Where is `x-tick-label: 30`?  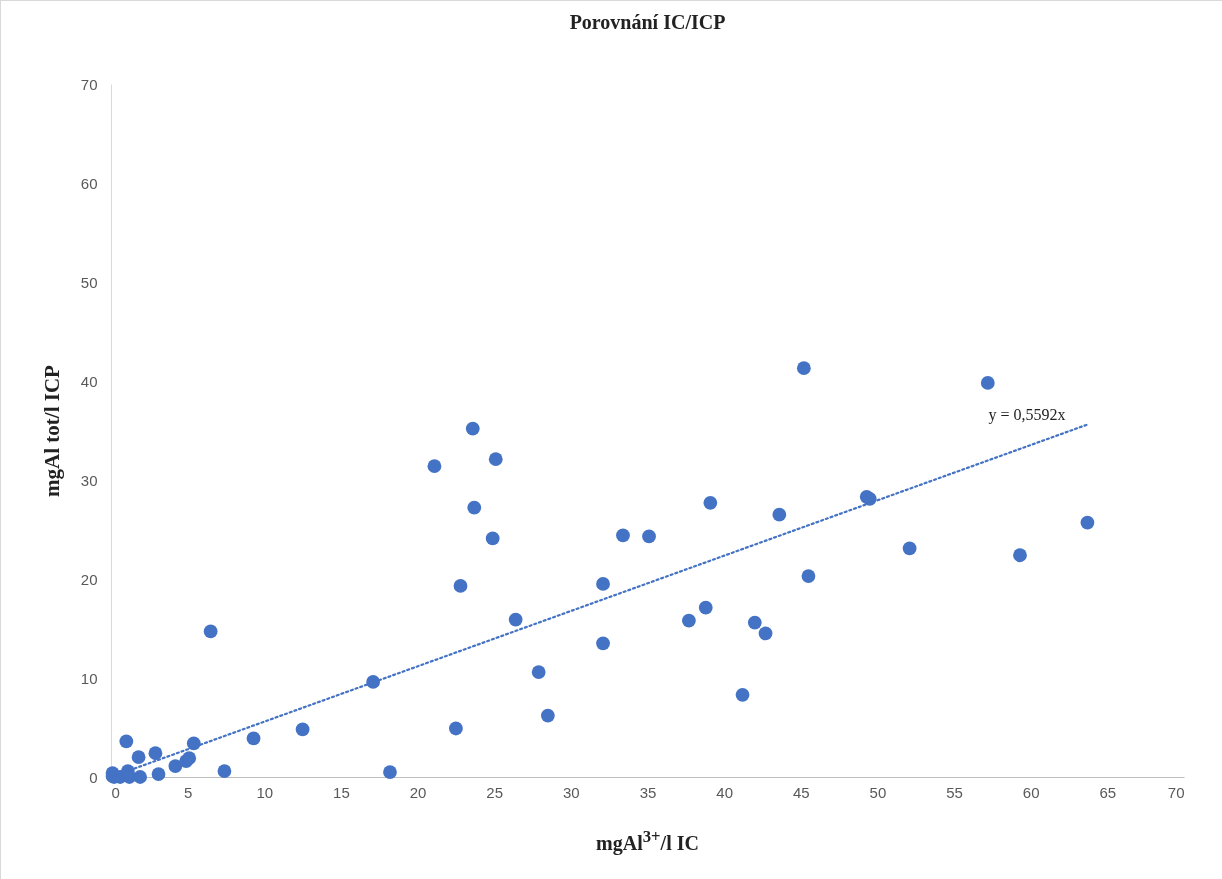 x-tick-label: 30 is located at coordinates (571, 792).